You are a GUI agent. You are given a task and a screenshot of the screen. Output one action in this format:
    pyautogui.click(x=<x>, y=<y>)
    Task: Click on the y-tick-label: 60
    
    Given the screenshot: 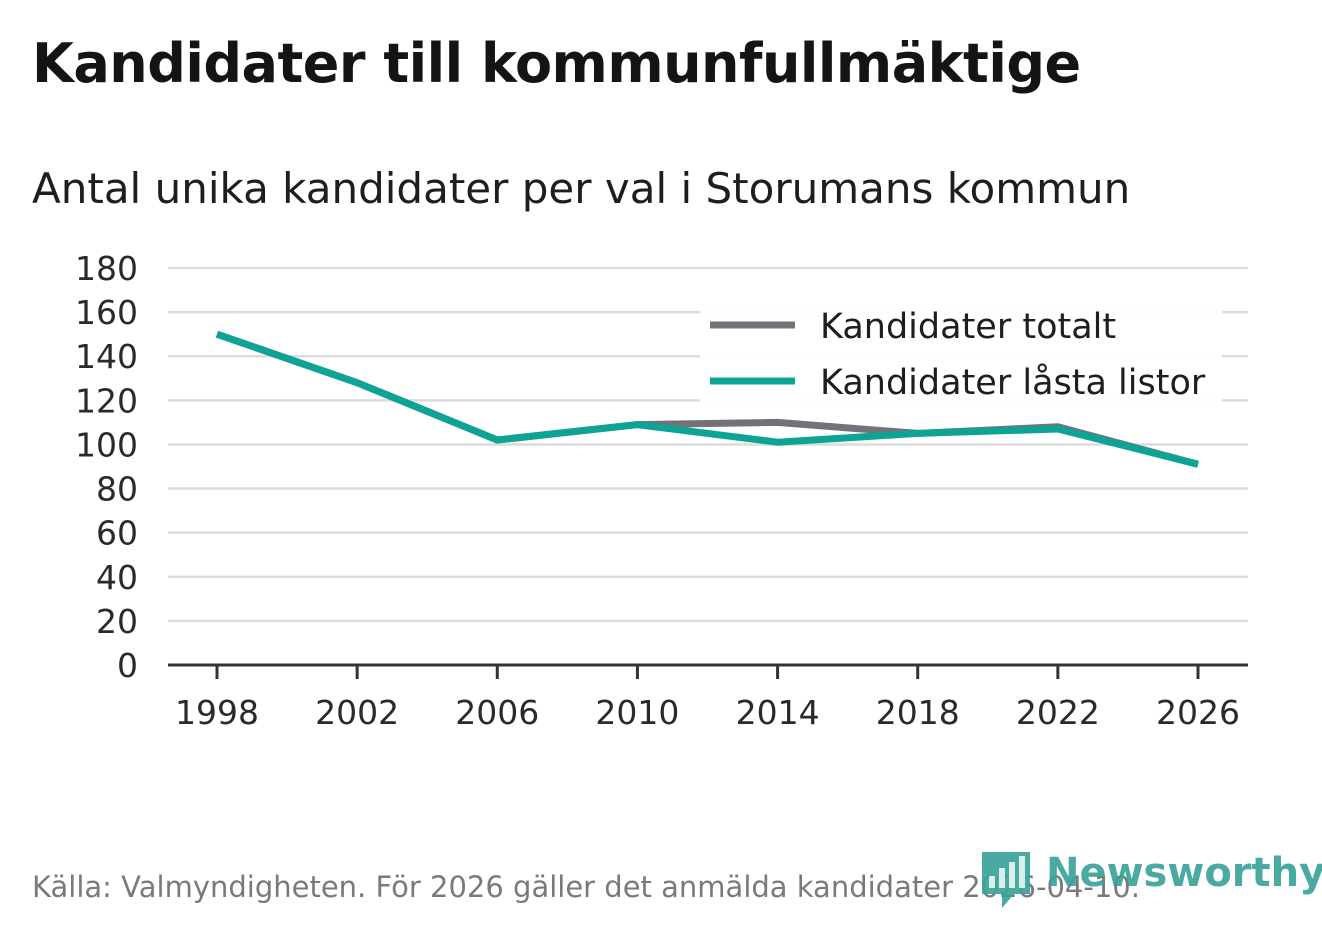 What is the action you would take?
    pyautogui.click(x=117, y=533)
    